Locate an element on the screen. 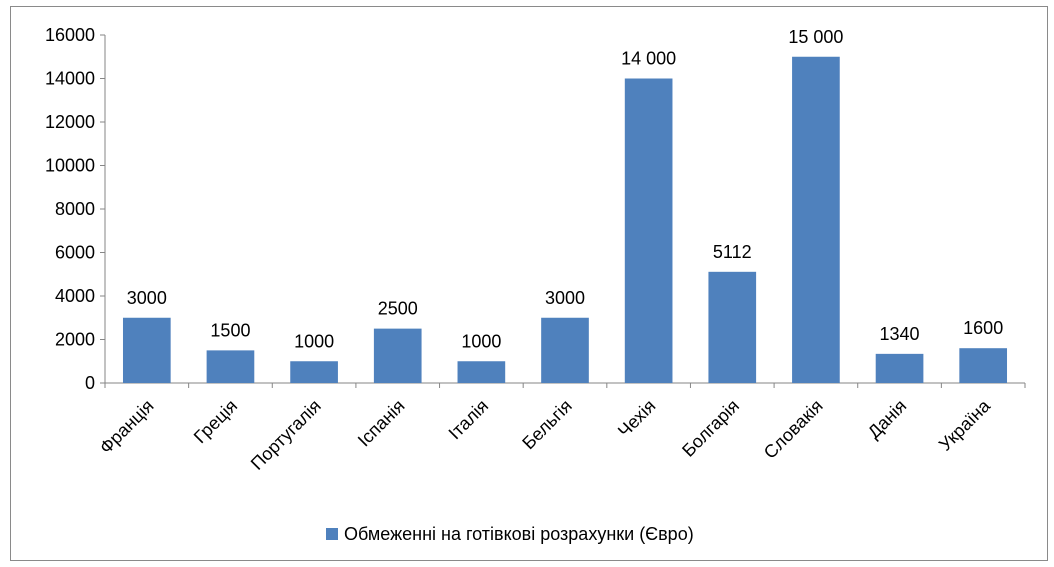 The height and width of the screenshot is (567, 1054). data-label: 14 000 is located at coordinates (648, 59).